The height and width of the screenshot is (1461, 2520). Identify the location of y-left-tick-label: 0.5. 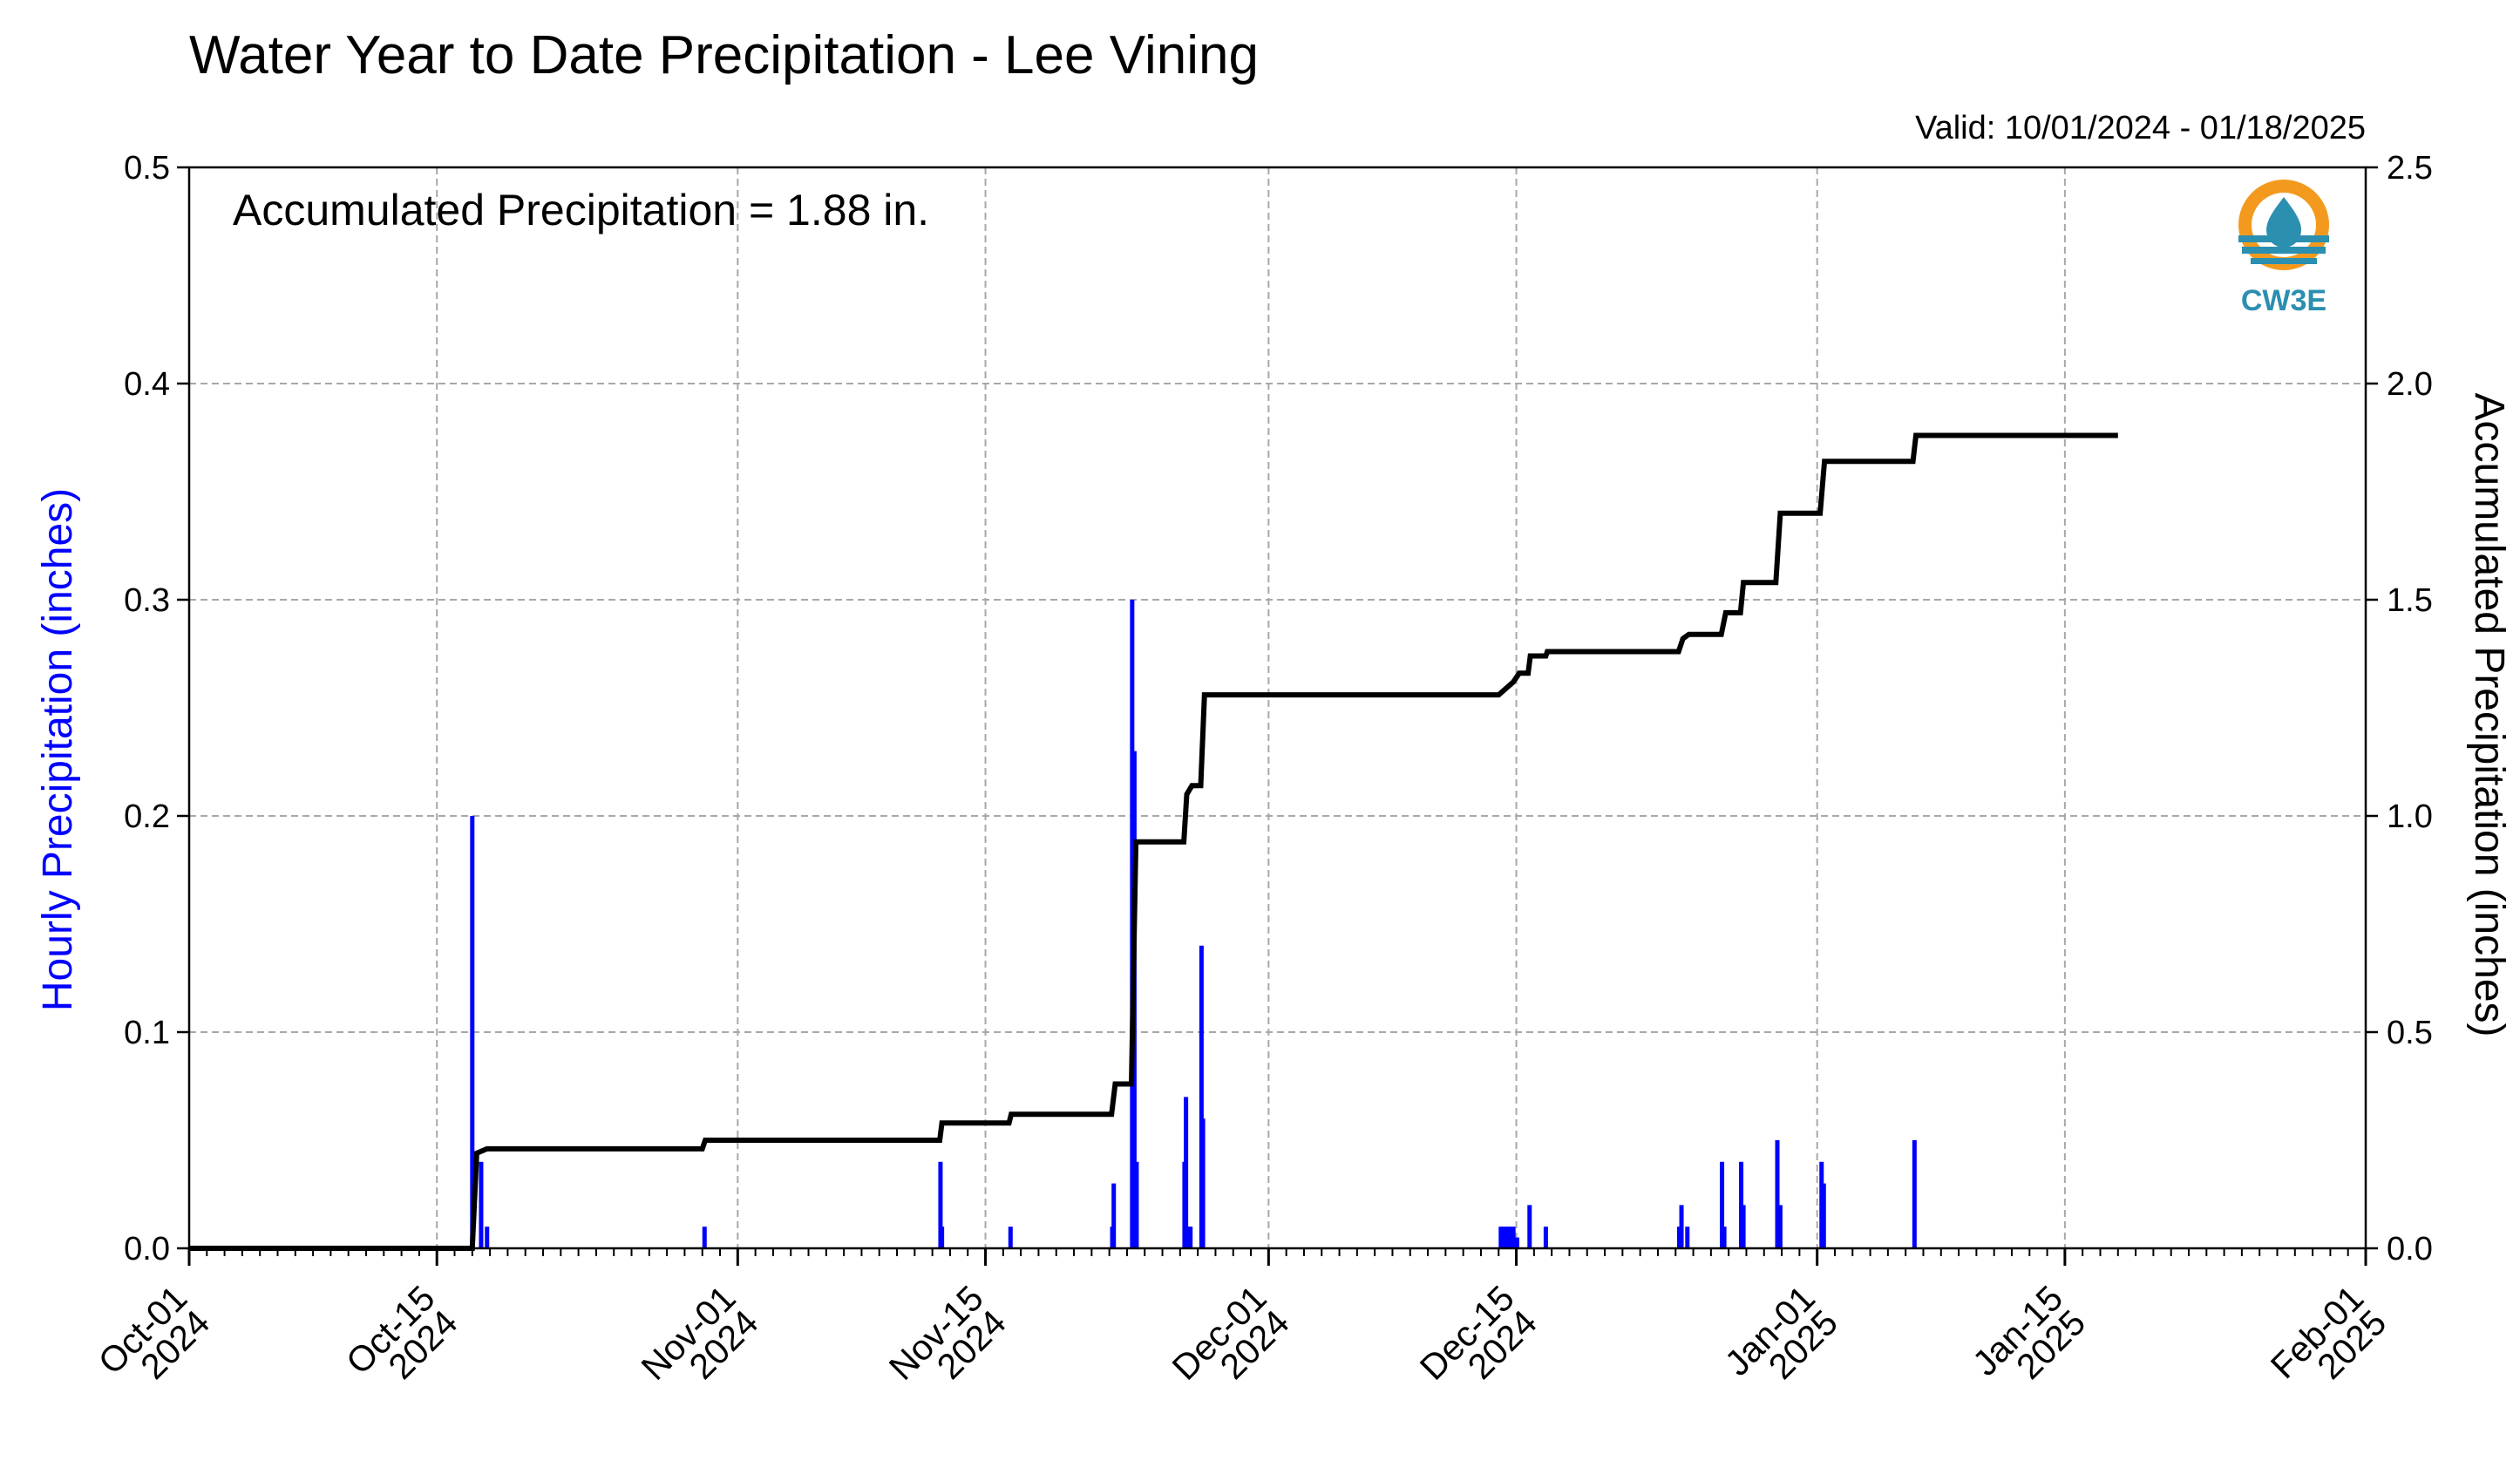
(147, 168).